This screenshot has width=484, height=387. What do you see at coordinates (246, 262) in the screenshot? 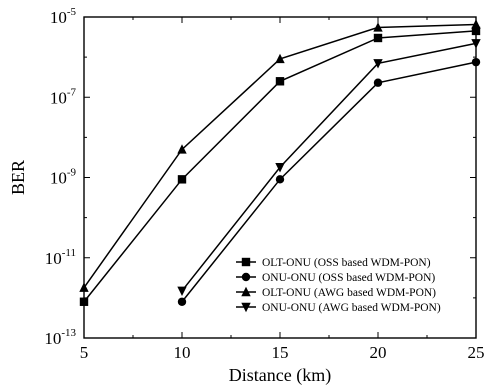
I see `legend-square-marker` at bounding box center [246, 262].